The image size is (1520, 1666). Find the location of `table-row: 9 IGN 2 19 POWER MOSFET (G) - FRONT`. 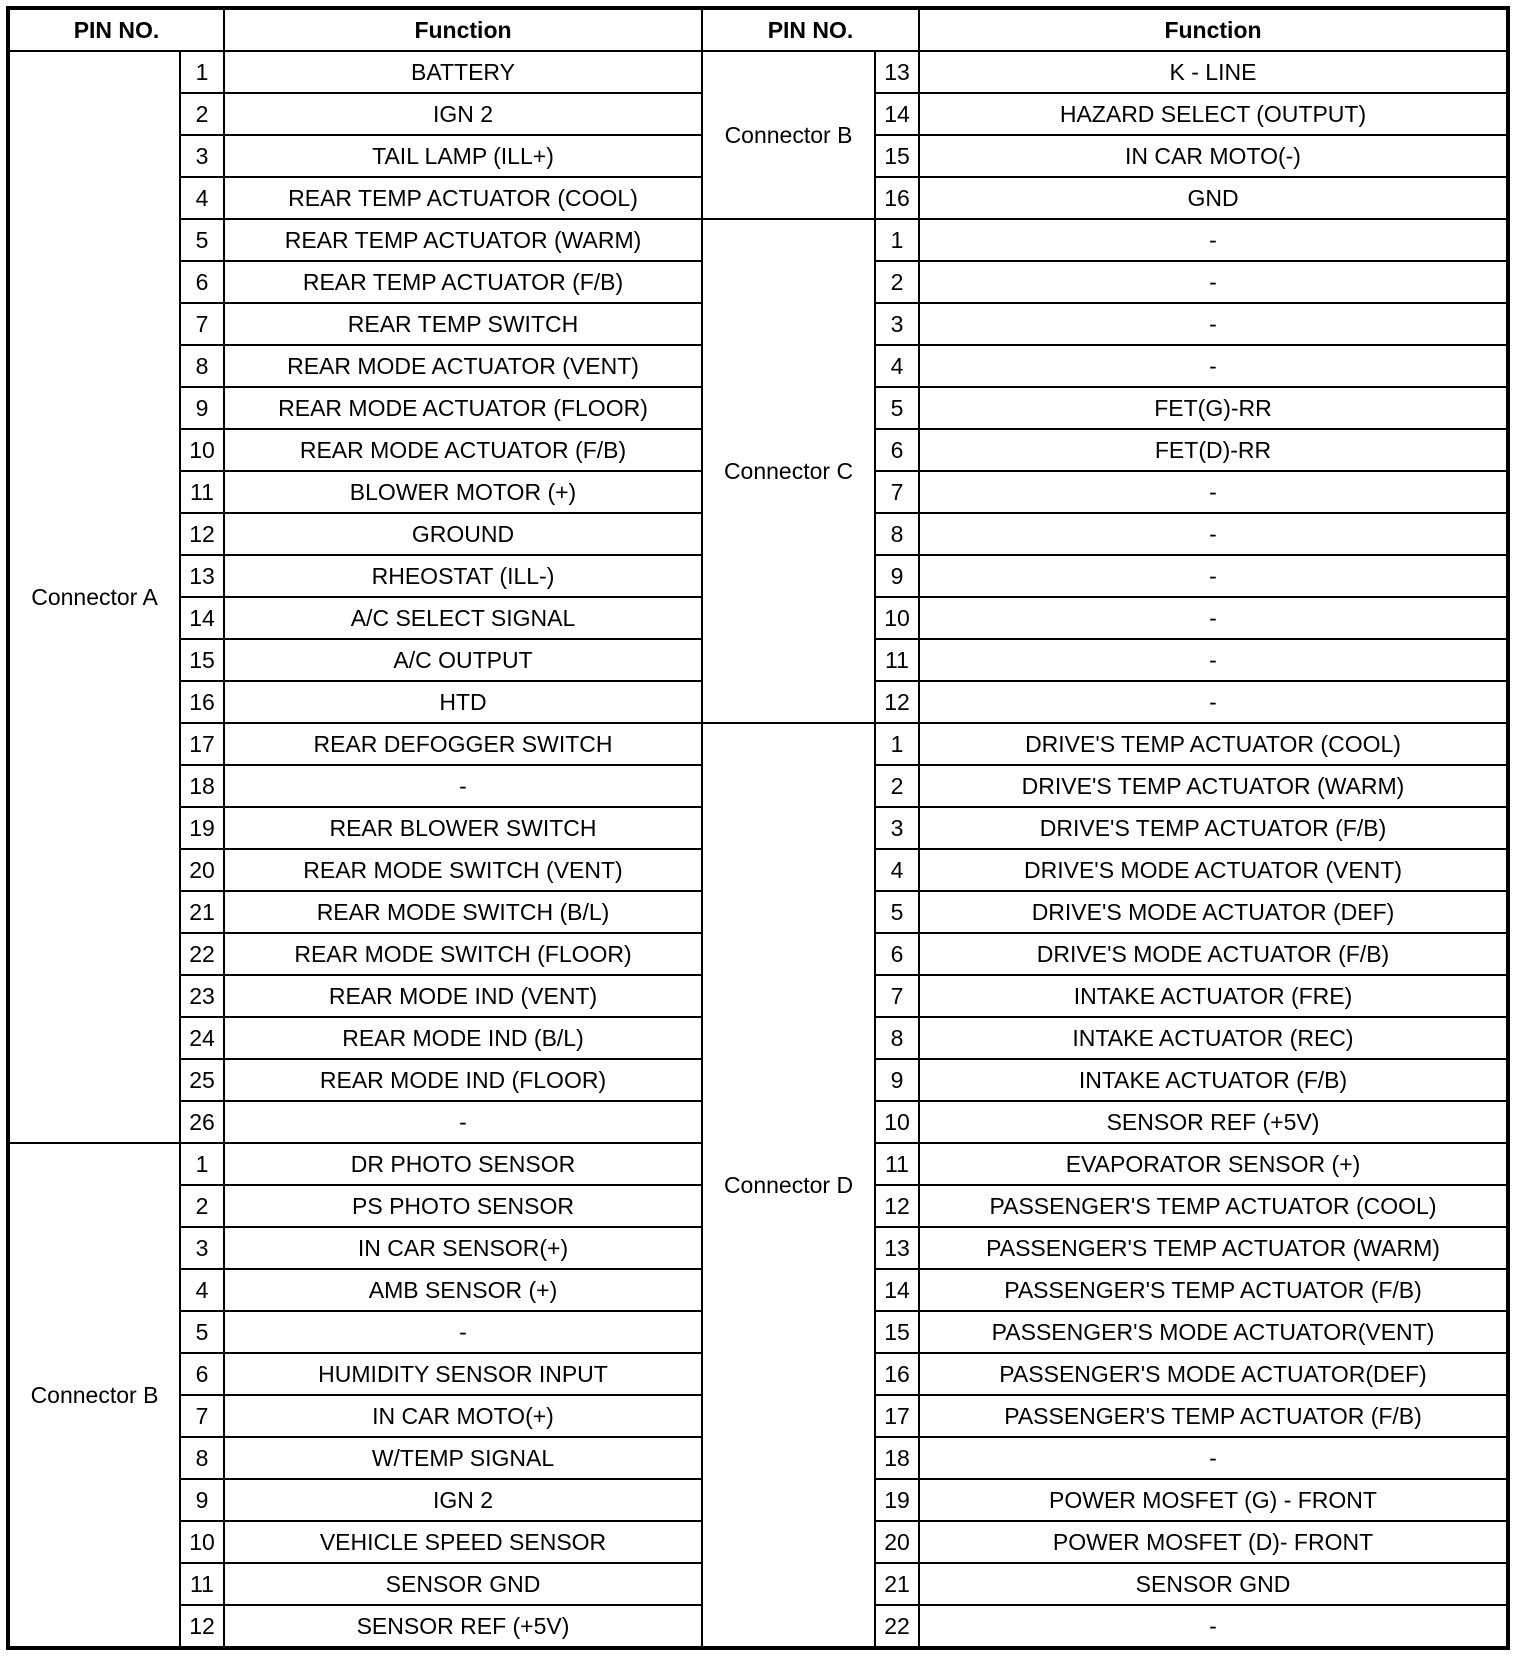

table-row: 9 IGN 2 19 POWER MOSFET (G) - FRONT is located at coordinates (758, 1500).